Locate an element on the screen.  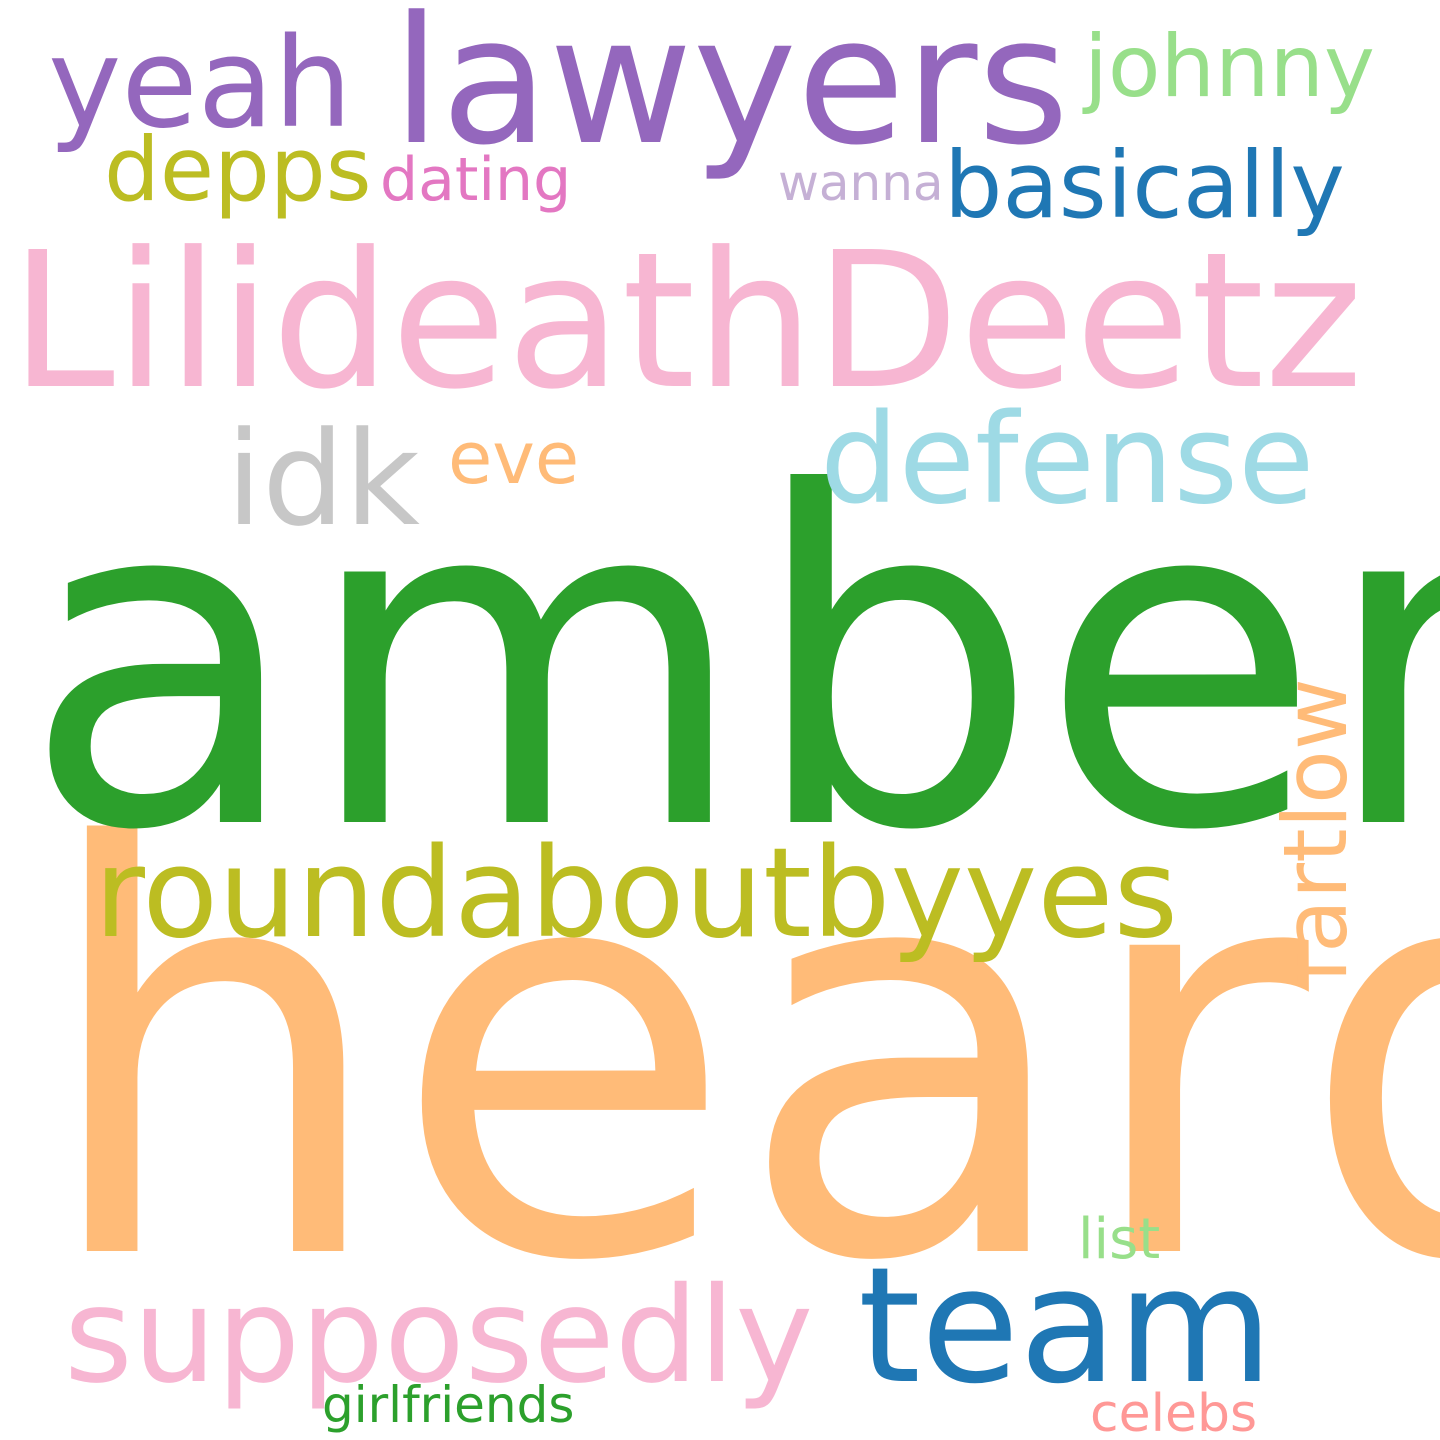
word-girlfriends: girlfriends is located at coordinates (448, 1405).